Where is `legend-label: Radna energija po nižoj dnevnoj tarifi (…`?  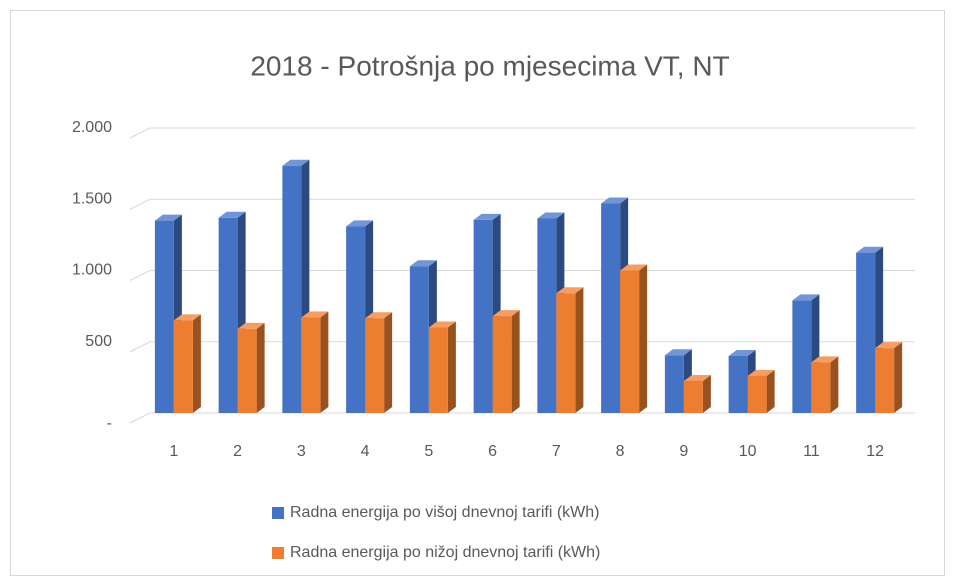
legend-label: Radna energija po nižoj dnevnoj tarifi (… is located at coordinates (445, 552).